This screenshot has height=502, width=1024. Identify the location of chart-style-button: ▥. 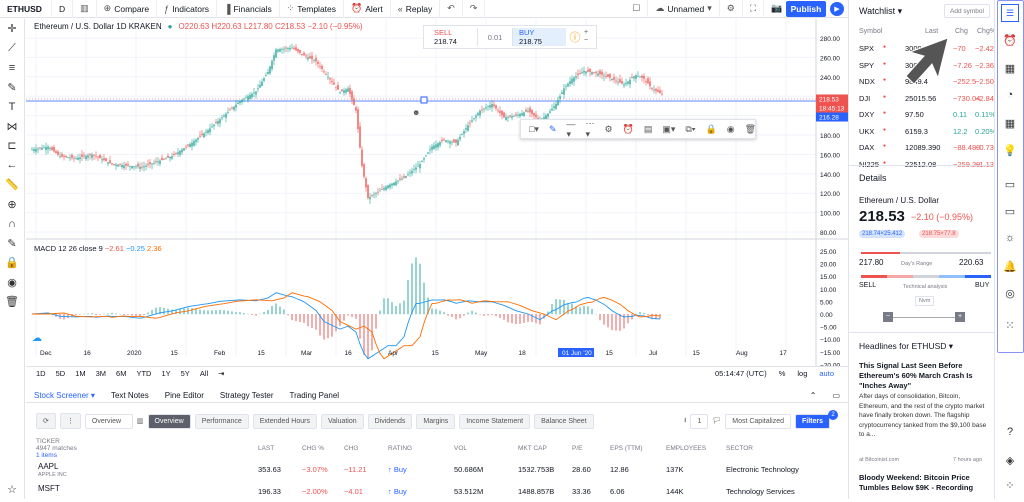
(85, 9).